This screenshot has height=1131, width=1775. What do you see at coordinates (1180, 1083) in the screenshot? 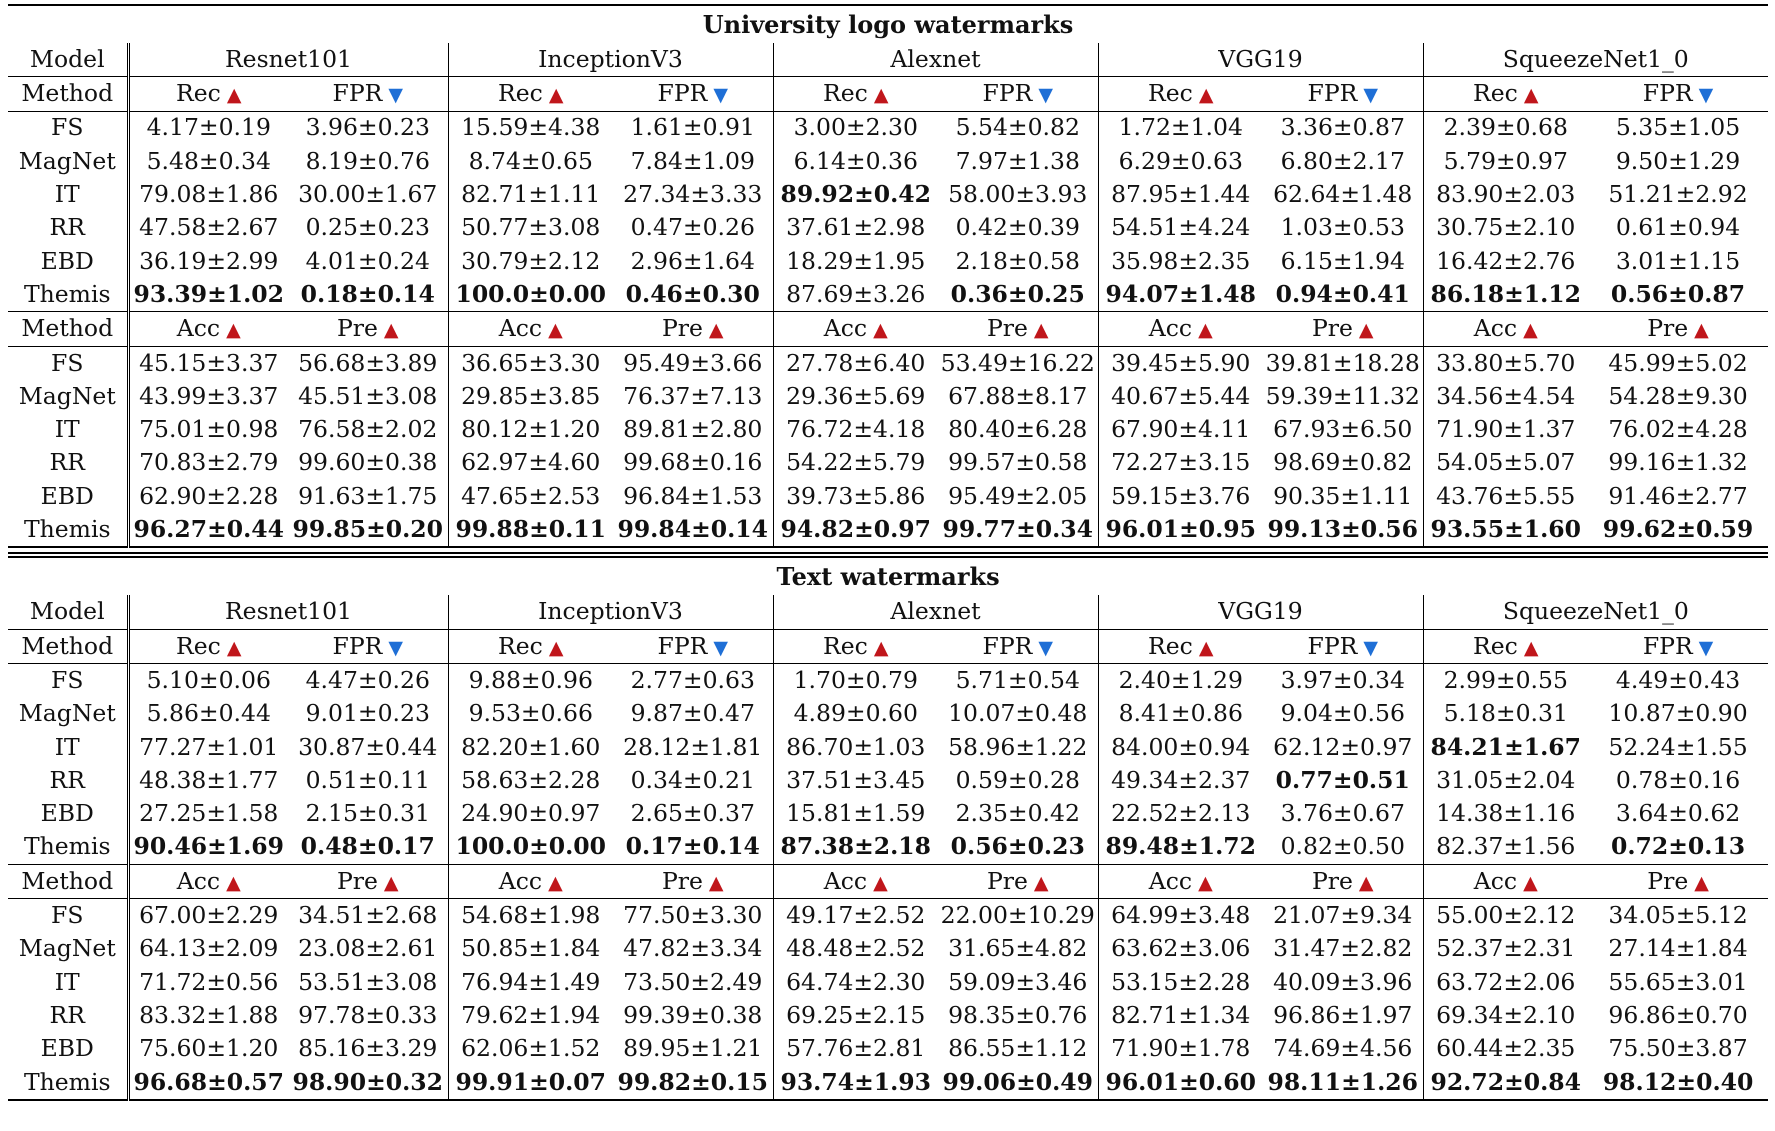
I see `table-cell: 96.01±0.60` at bounding box center [1180, 1083].